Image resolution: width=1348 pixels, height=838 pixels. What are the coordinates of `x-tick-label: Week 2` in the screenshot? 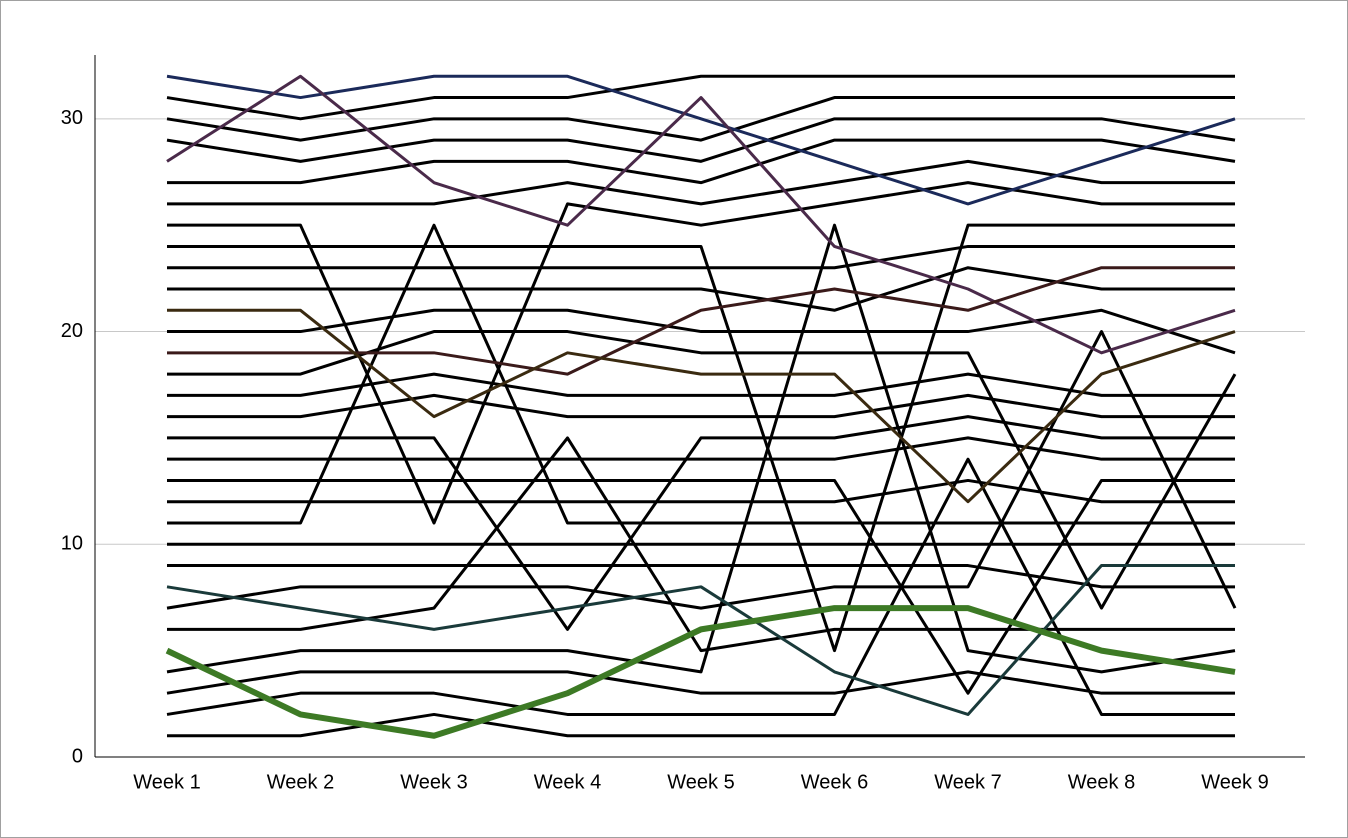 It's located at (300, 782).